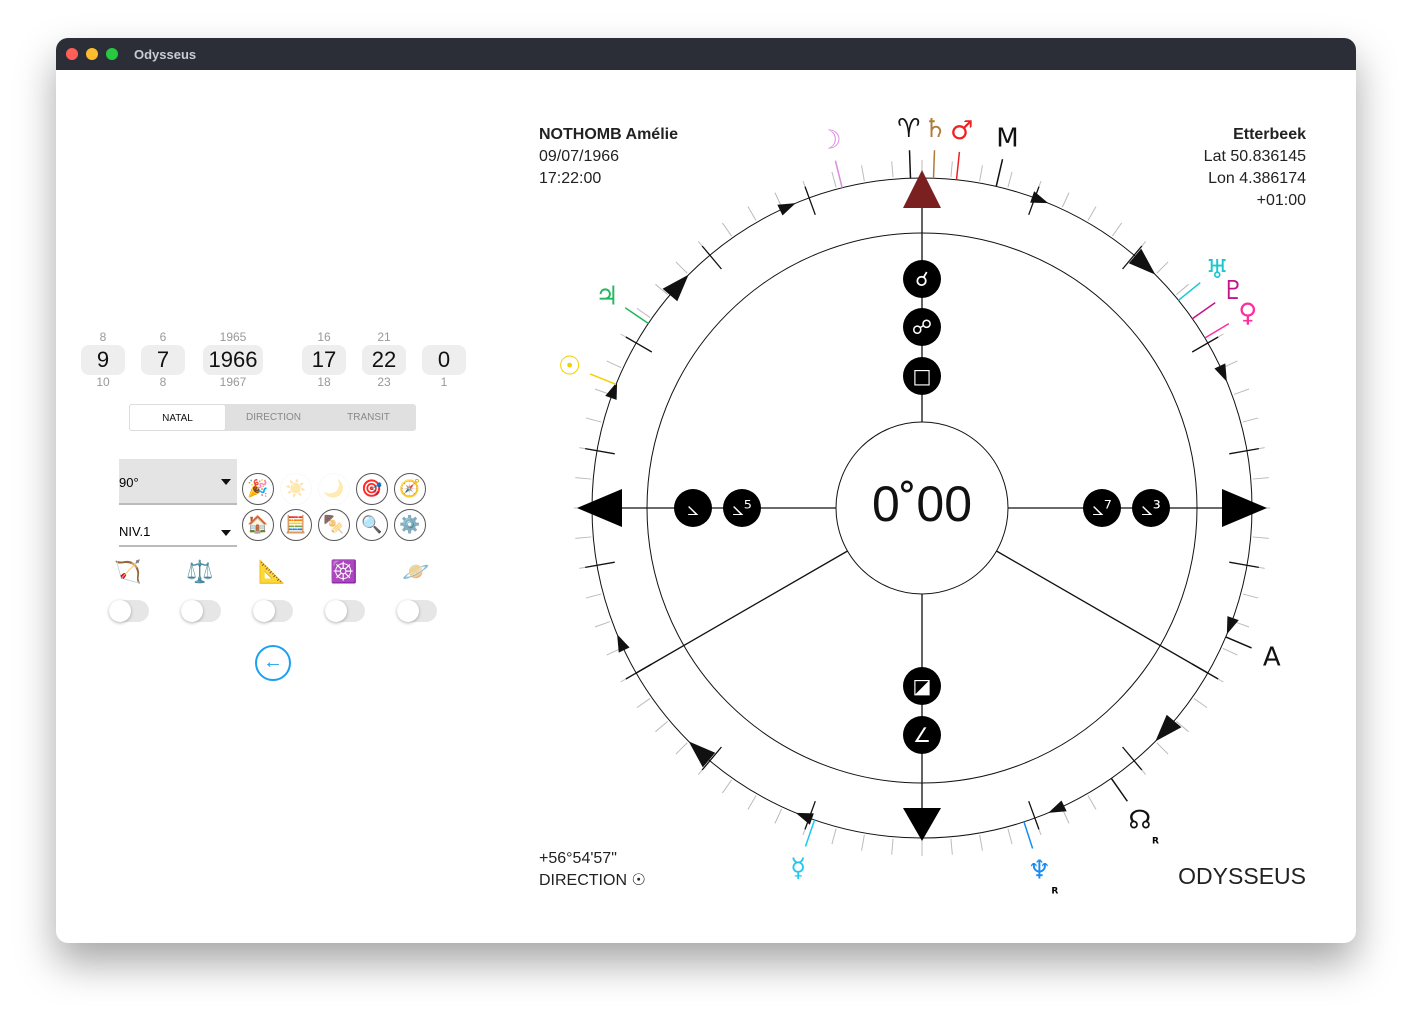  I want to click on icon-button: 🏠, so click(258, 525).